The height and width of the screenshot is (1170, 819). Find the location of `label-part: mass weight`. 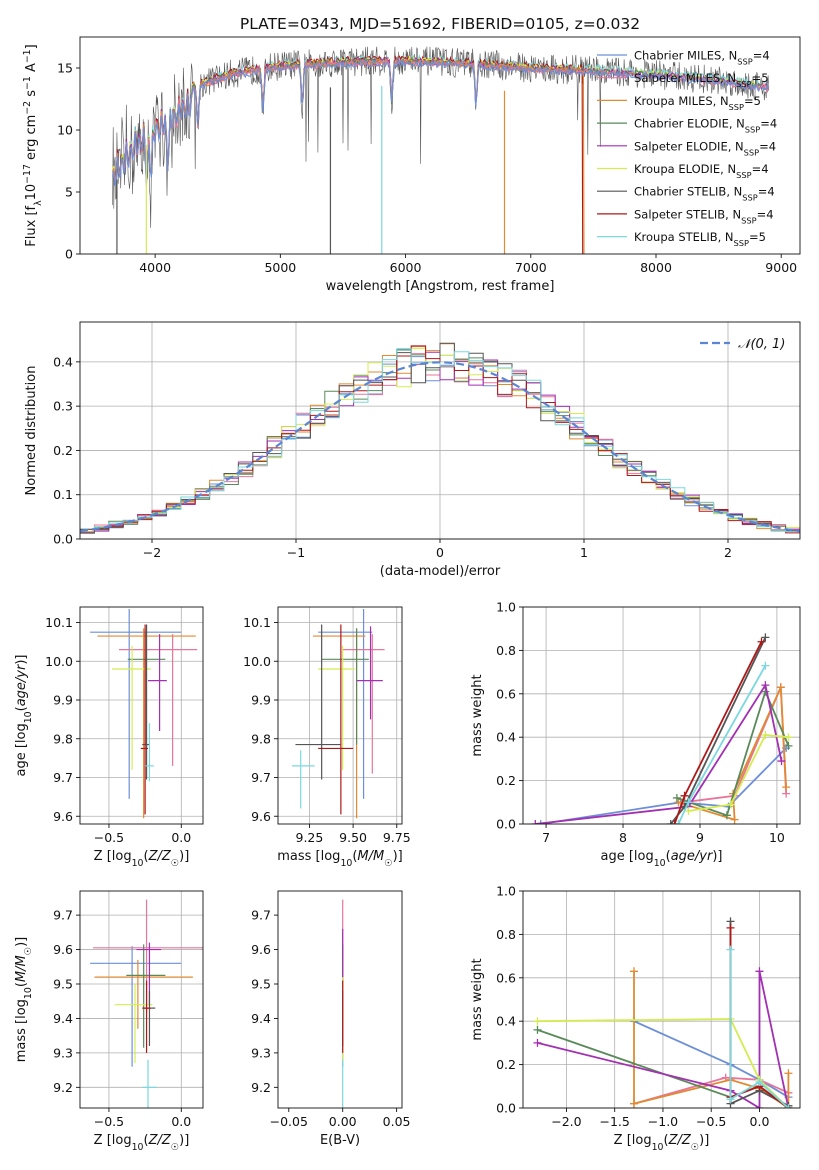

label-part: mass weight is located at coordinates (477, 999).